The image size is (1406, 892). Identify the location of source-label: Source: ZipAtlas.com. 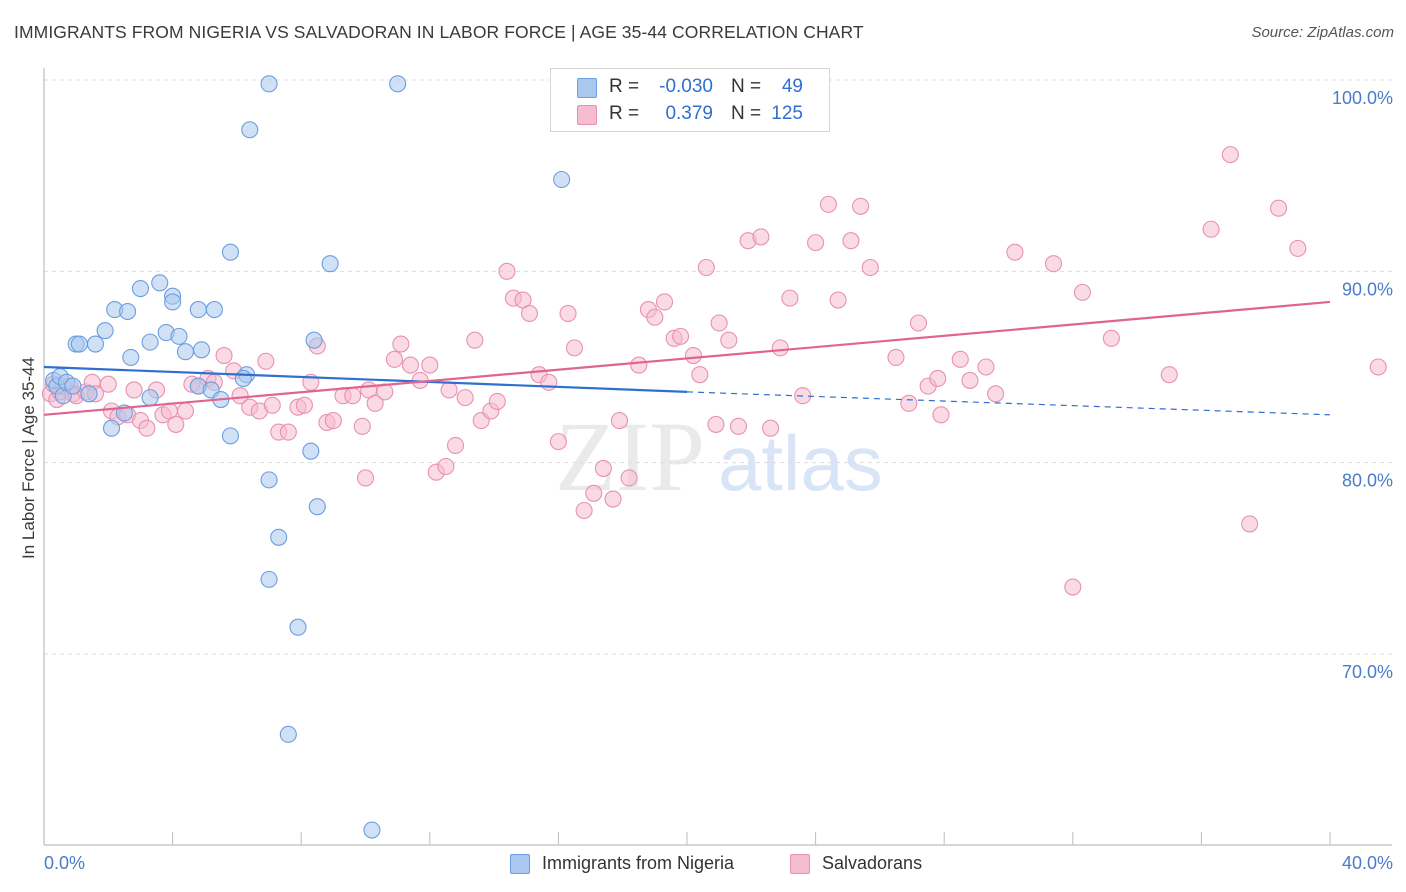
(1322, 32).